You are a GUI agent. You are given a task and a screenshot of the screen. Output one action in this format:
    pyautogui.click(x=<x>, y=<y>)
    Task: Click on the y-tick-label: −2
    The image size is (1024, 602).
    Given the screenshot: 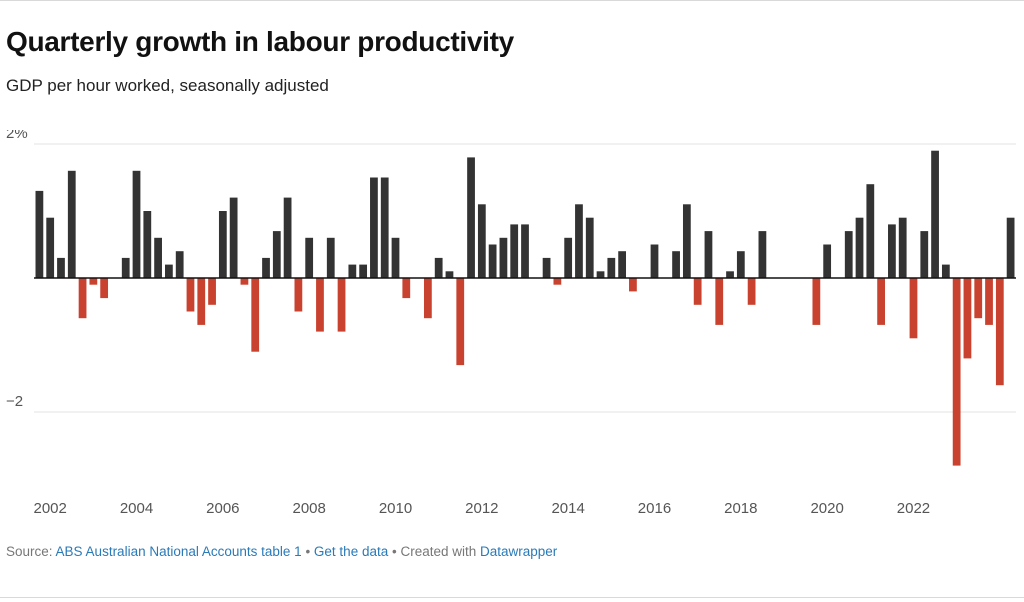 What is the action you would take?
    pyautogui.click(x=14, y=401)
    